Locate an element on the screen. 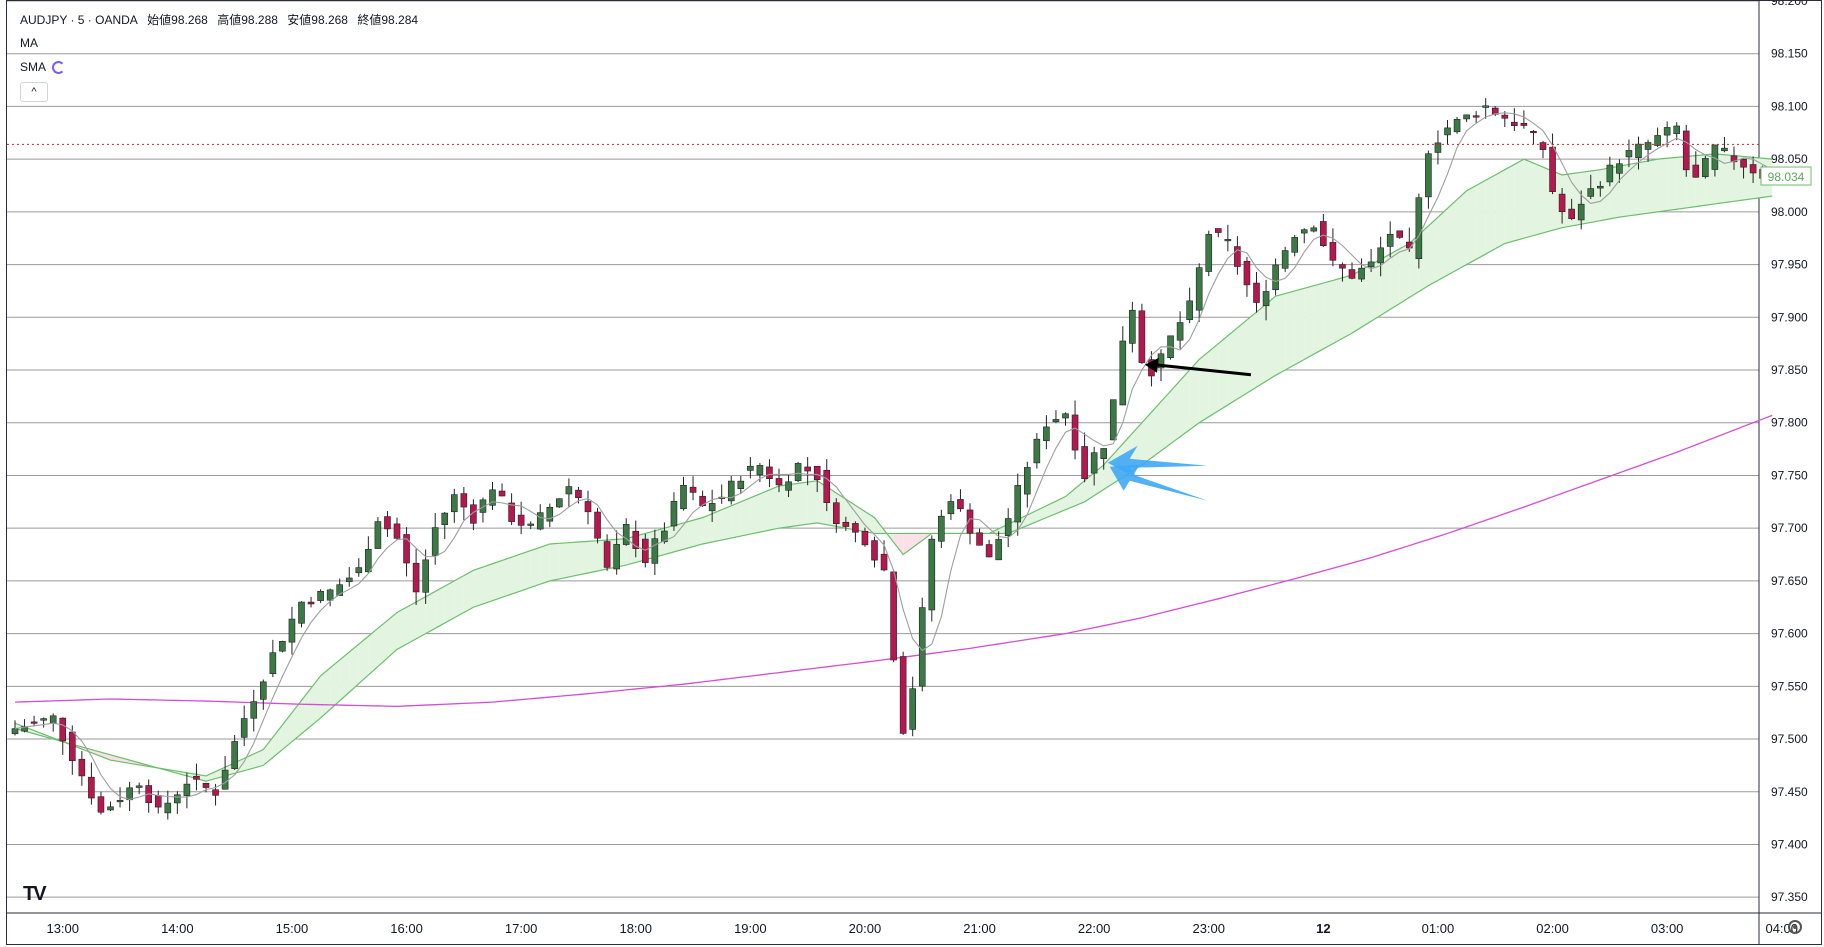  current-price-label: 98.034 is located at coordinates (1786, 177).